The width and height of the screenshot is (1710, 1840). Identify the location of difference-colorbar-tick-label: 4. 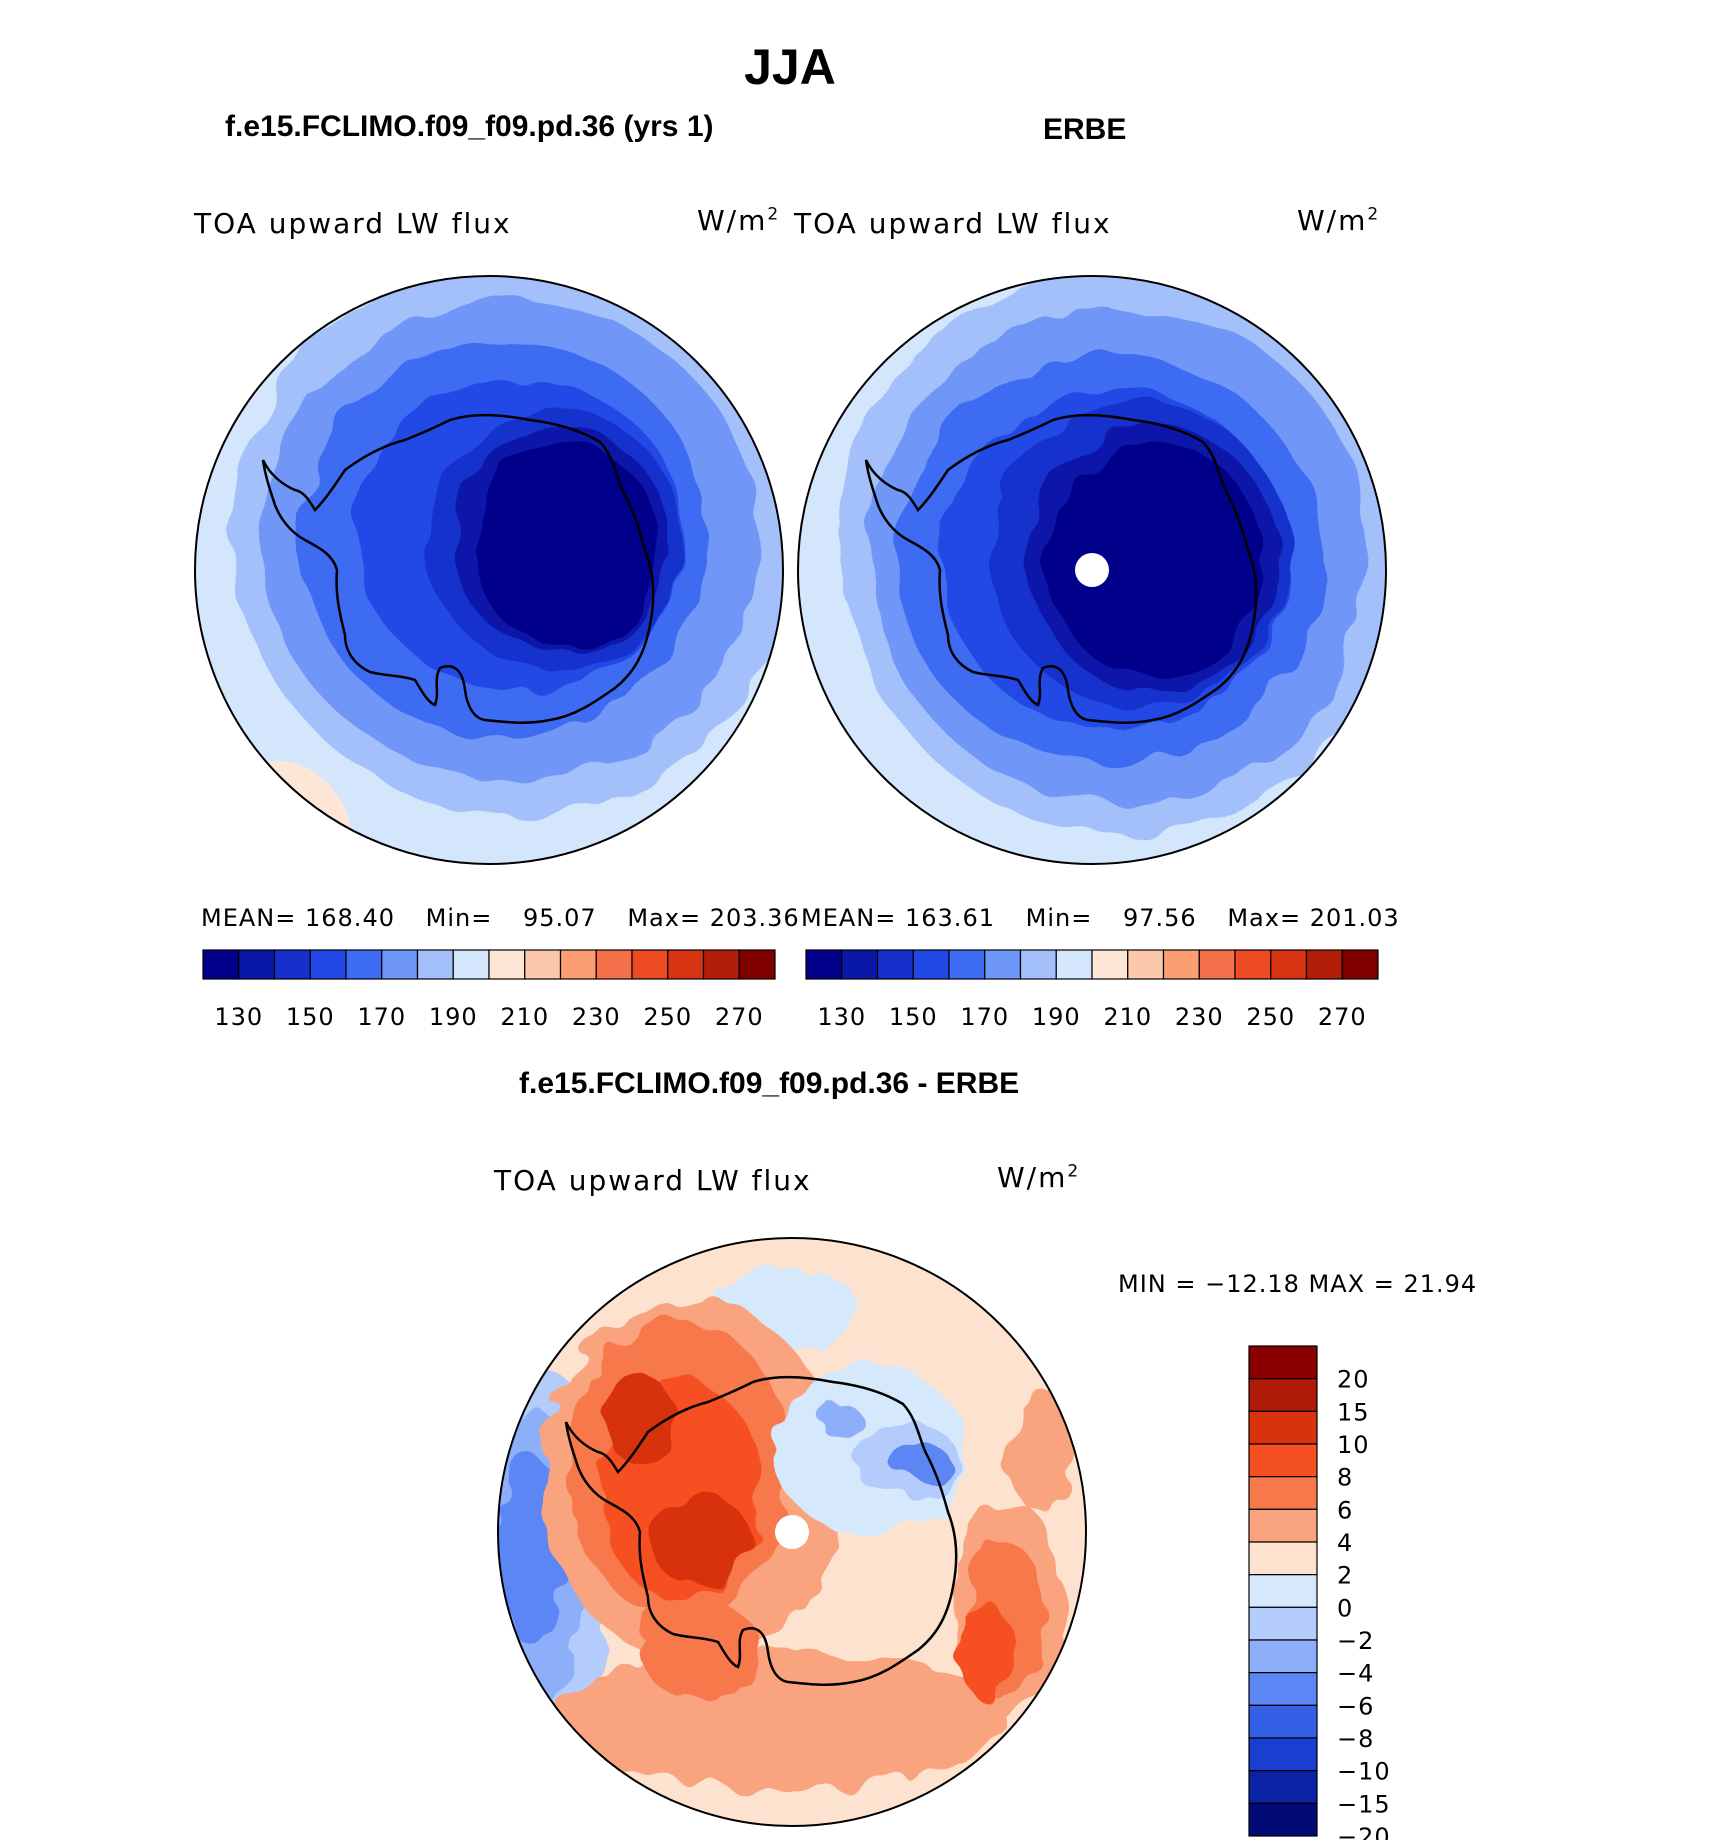
(1345, 1543).